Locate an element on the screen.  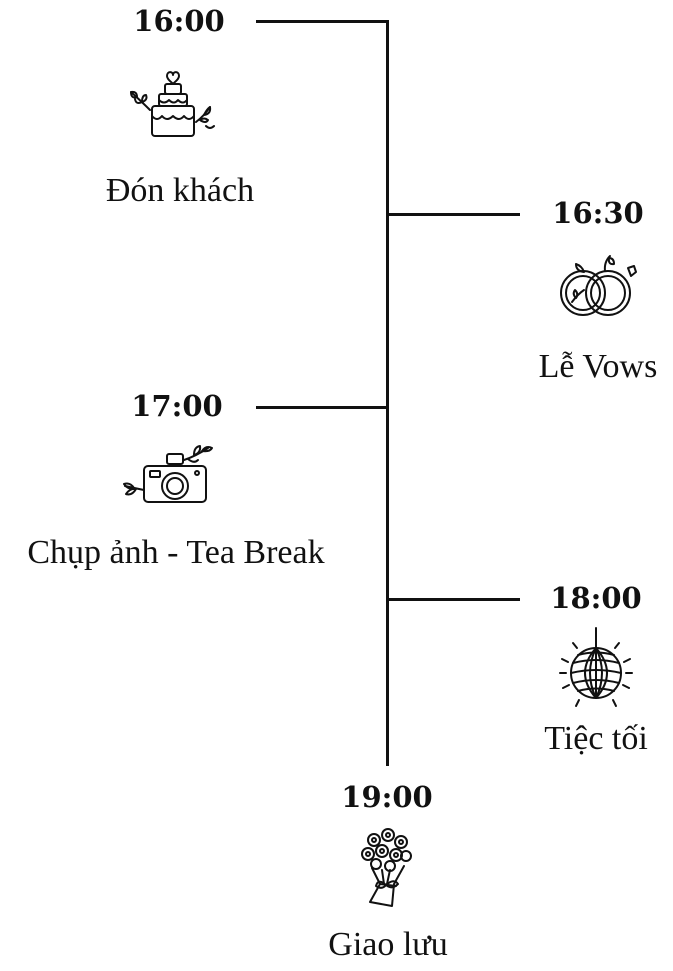
event-time-1800: 18:00 is located at coordinates (596, 598).